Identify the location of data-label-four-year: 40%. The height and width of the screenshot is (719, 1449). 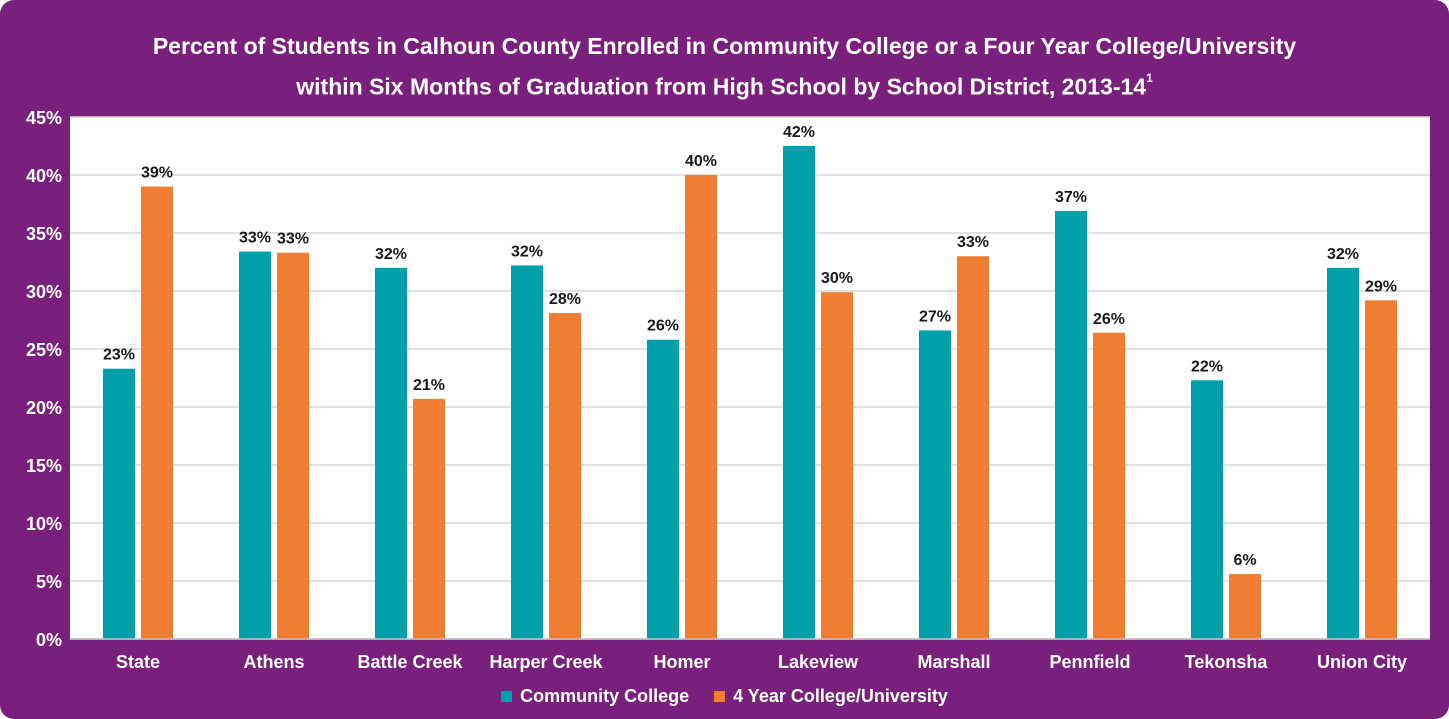
(701, 161).